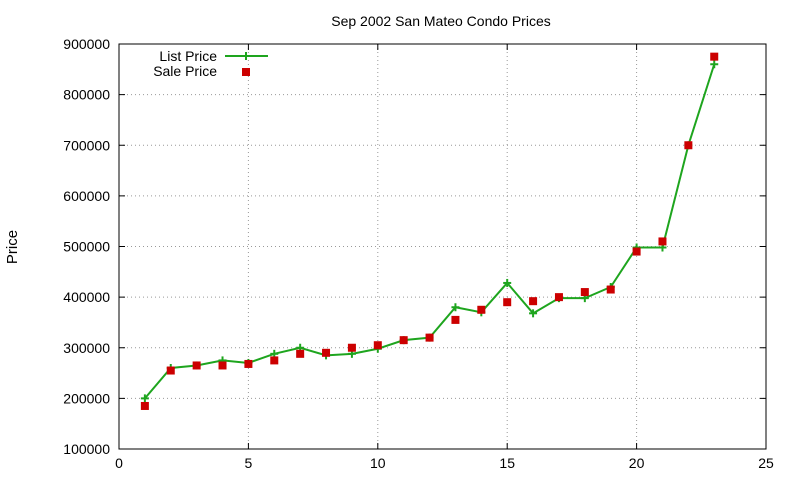 The width and height of the screenshot is (800, 480). Describe the element at coordinates (246, 72) in the screenshot. I see `legend-swatch-sale-square` at that location.